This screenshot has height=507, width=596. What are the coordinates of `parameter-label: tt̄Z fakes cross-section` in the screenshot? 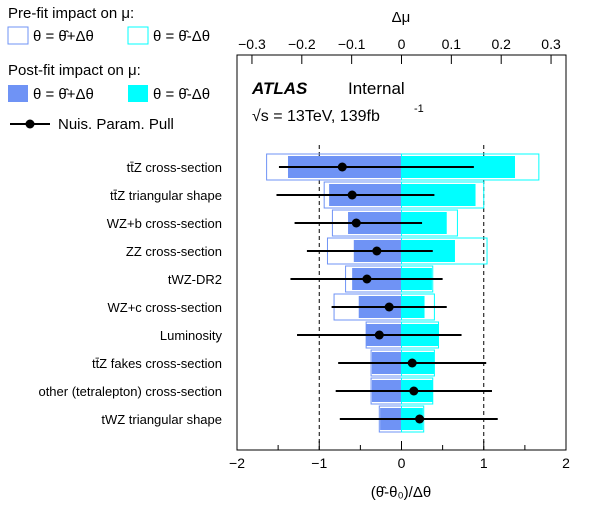 It's located at (157, 363).